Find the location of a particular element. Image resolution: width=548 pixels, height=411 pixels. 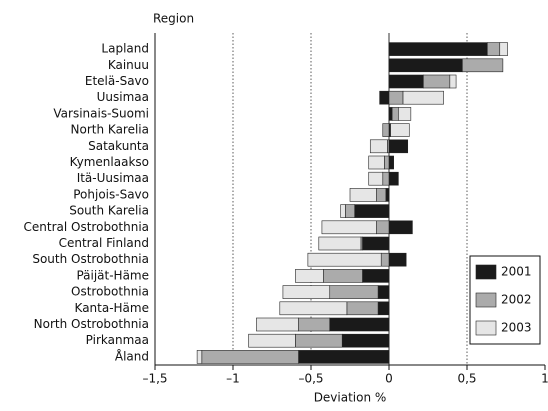

x-tick-label: 1 is located at coordinates (544, 379).